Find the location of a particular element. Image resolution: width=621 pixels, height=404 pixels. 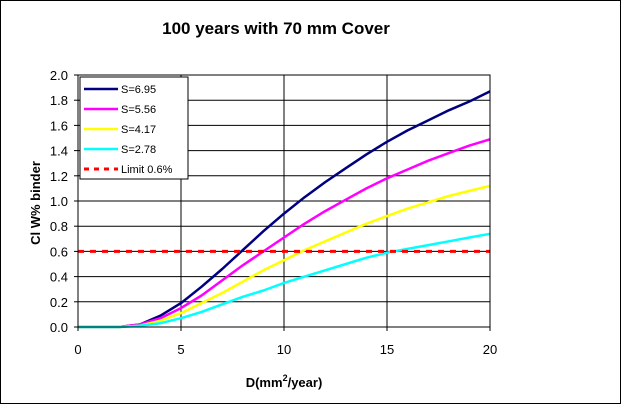

y-tick-label: 1.8 is located at coordinates (59, 100).